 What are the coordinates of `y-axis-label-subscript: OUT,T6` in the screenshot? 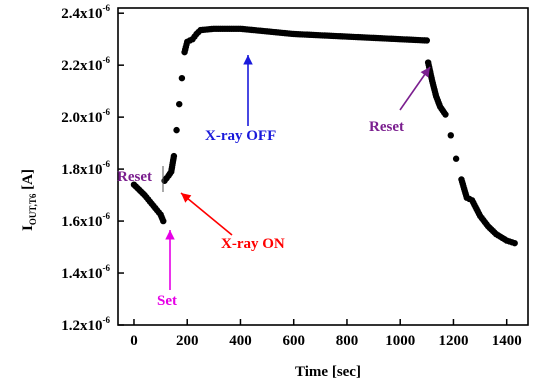 It's located at (33, 209).